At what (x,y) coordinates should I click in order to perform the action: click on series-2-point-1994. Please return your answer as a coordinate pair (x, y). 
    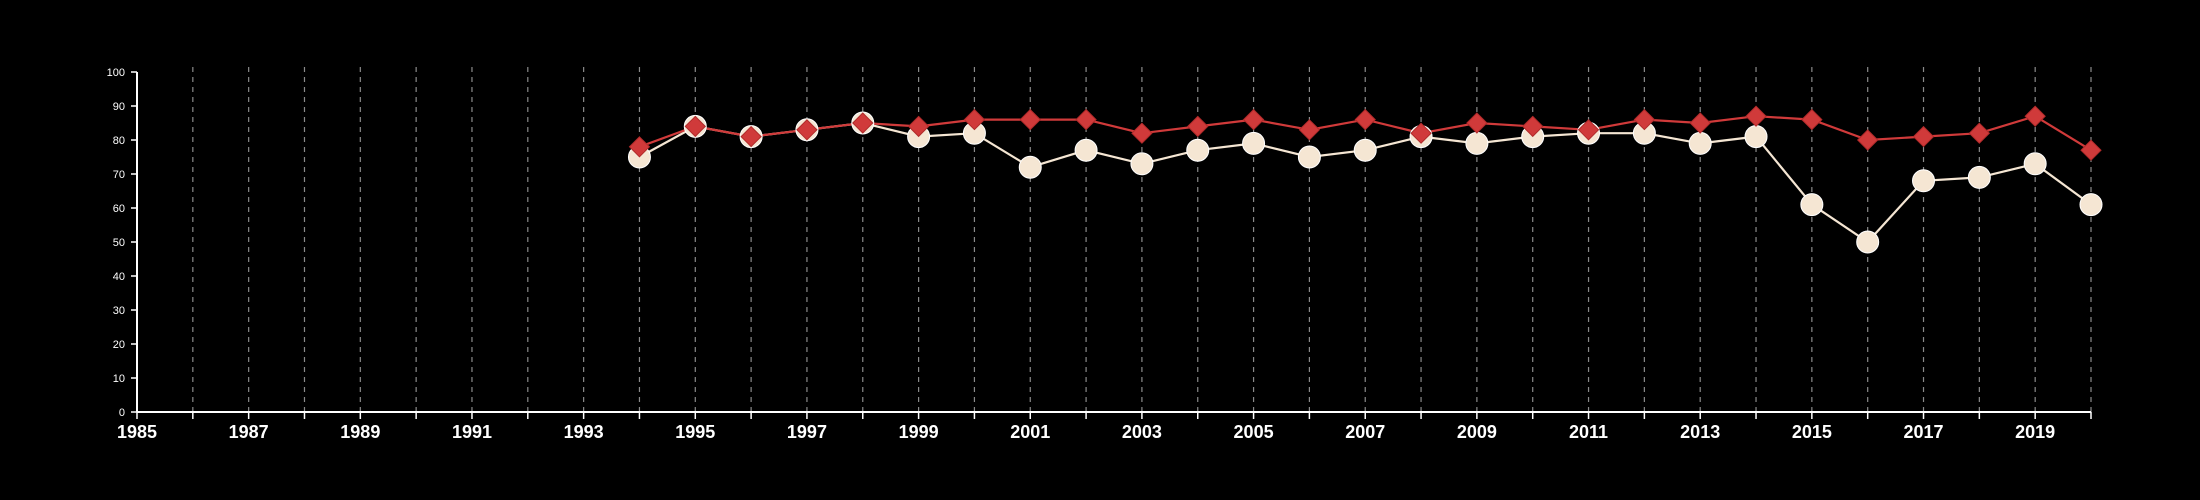
    Looking at the image, I should click on (639, 147).